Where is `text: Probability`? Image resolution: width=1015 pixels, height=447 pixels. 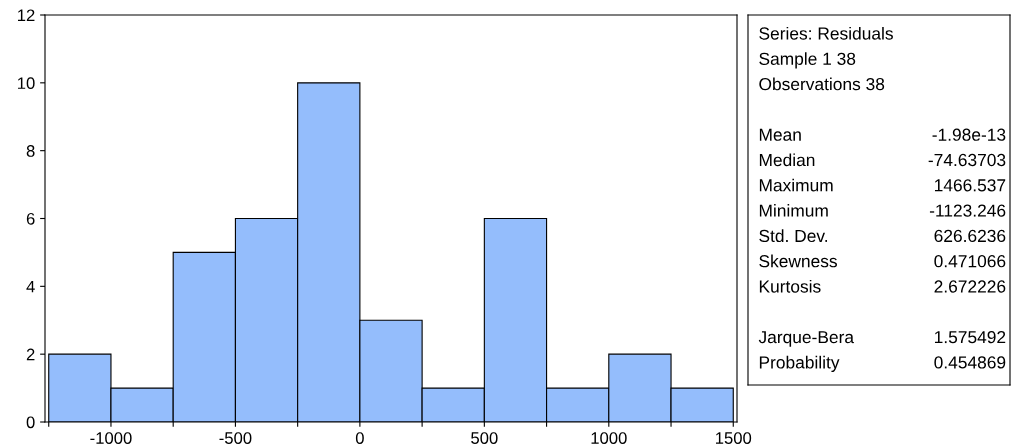
text: Probability is located at coordinates (799, 363).